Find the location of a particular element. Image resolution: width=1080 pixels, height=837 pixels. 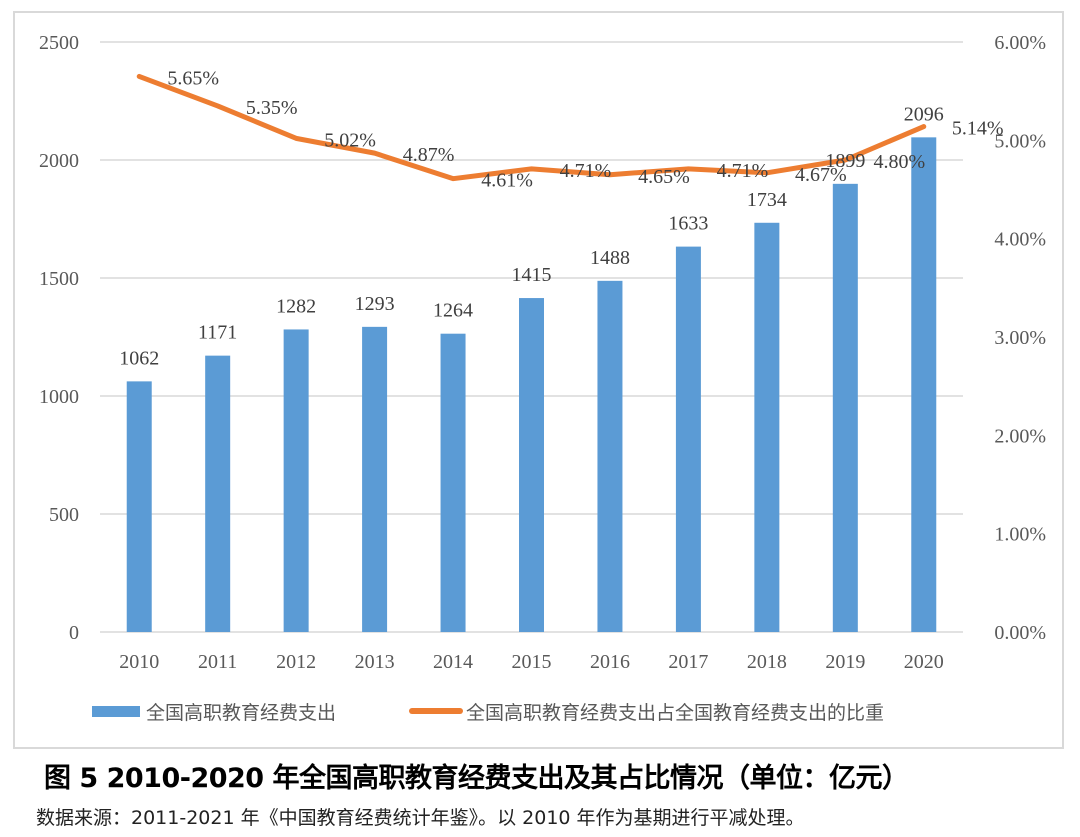

left-tick-label: 2000 is located at coordinates (59, 161).